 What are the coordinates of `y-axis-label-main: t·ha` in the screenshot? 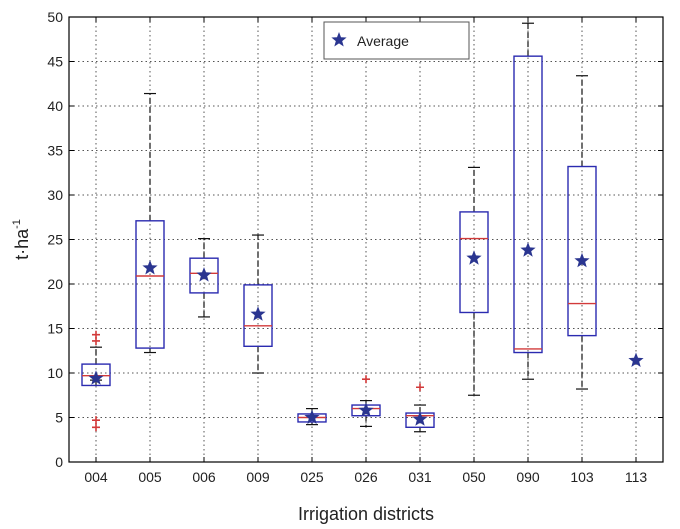 It's located at (22, 244).